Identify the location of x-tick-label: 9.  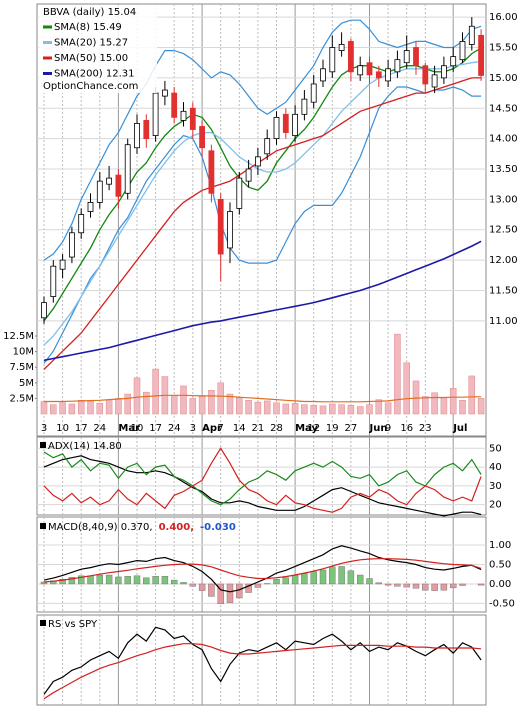
(388, 428).